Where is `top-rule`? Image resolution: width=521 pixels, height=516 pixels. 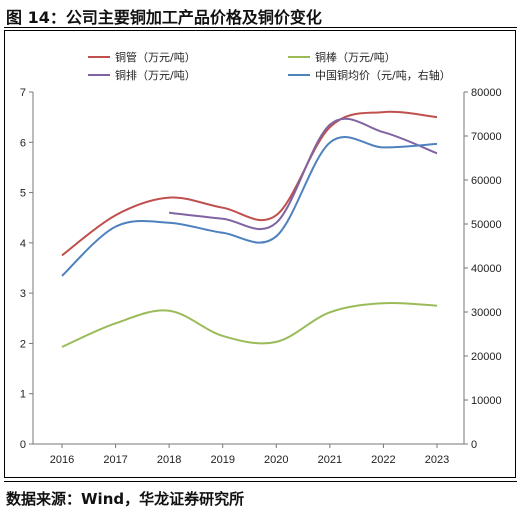 top-rule is located at coordinates (260, 27).